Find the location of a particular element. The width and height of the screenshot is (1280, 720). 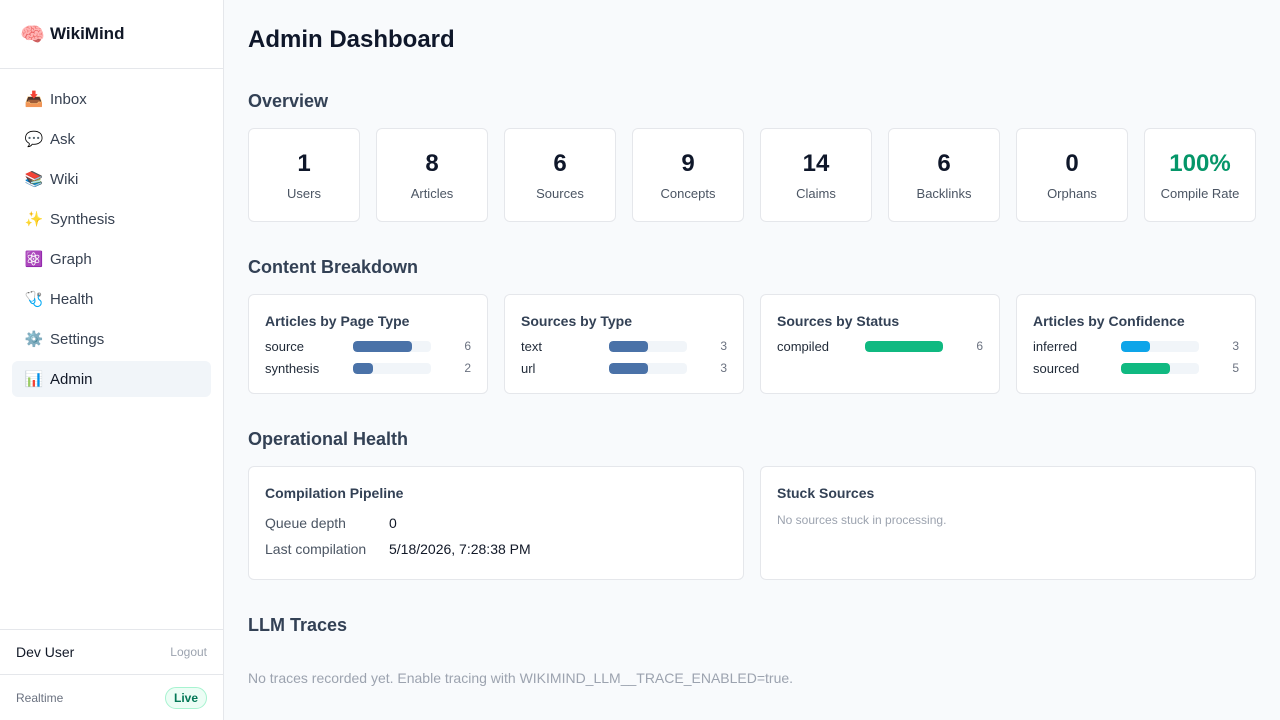

live-status-badge: Live is located at coordinates (185, 697).